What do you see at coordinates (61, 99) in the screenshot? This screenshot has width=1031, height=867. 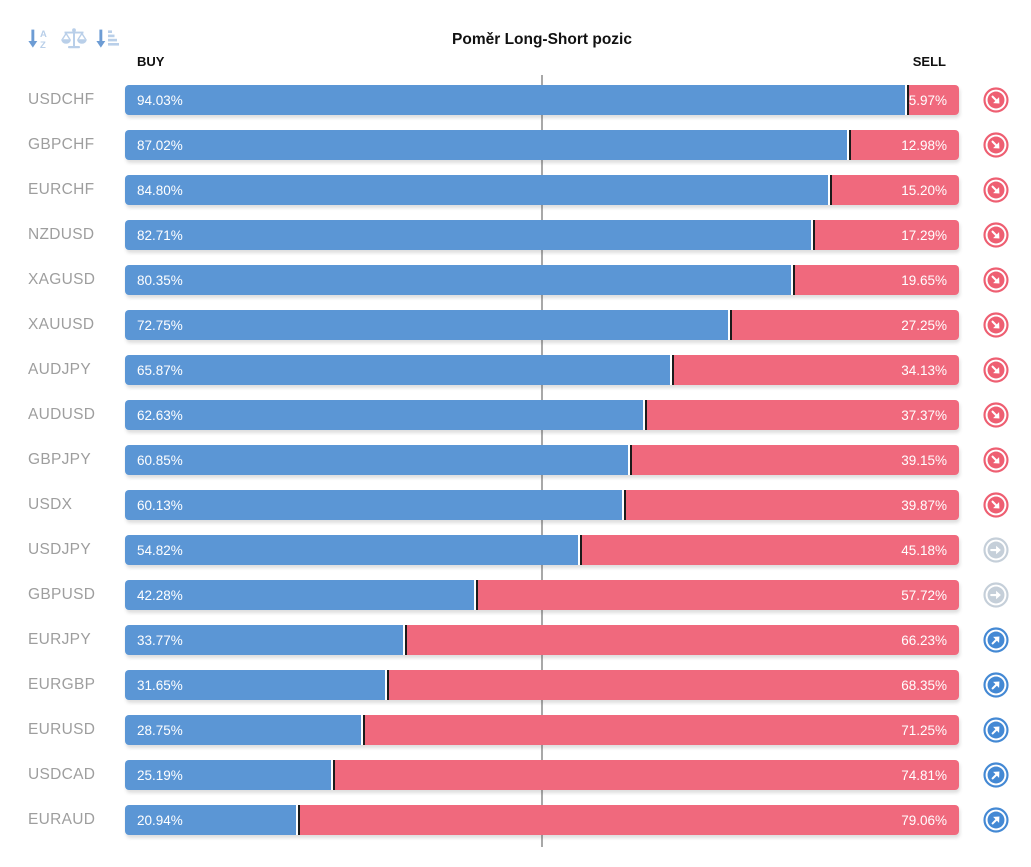 I see `pair-label: USDCHF` at bounding box center [61, 99].